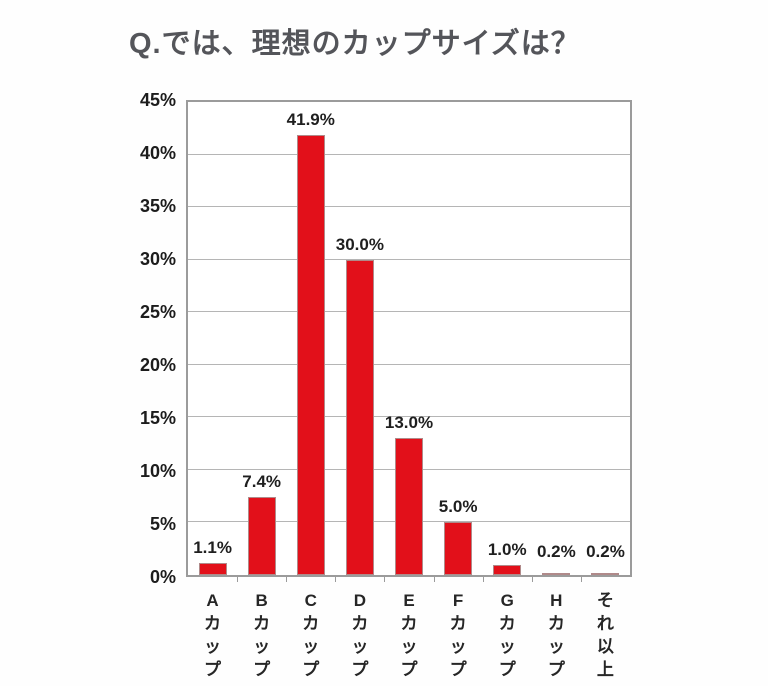  I want to click on category-label: それ以上, so click(605, 635).